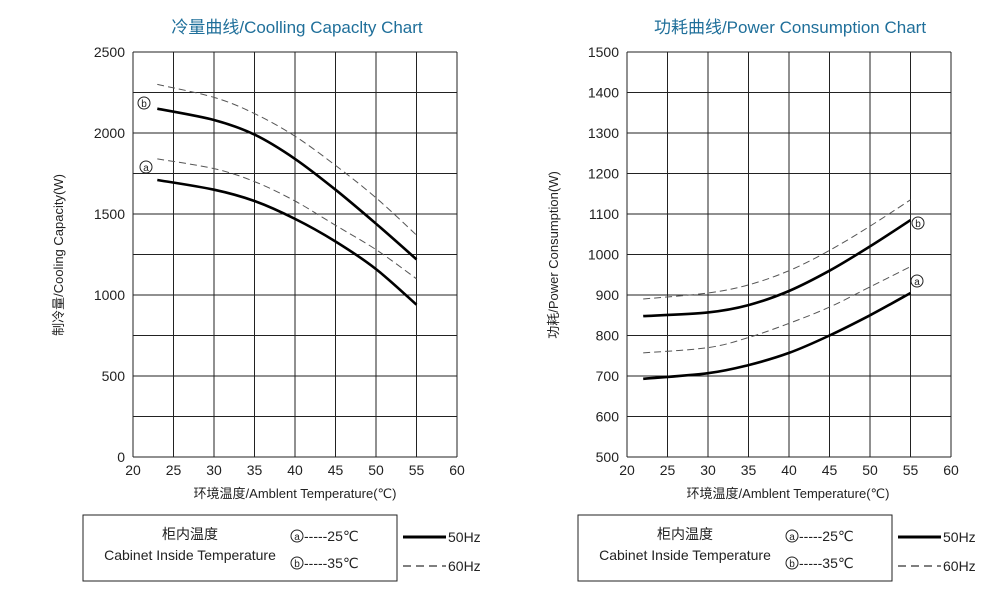 The height and width of the screenshot is (589, 1000). What do you see at coordinates (297, 27) in the screenshot?
I see `cooling-chart-title: 冷量曲线/Coolling Capaclty Chart` at bounding box center [297, 27].